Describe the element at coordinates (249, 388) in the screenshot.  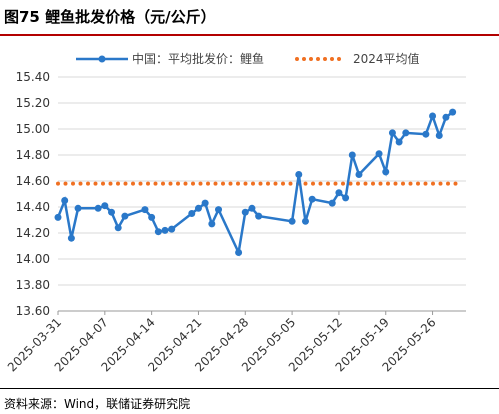
I see `footer-rule` at that location.